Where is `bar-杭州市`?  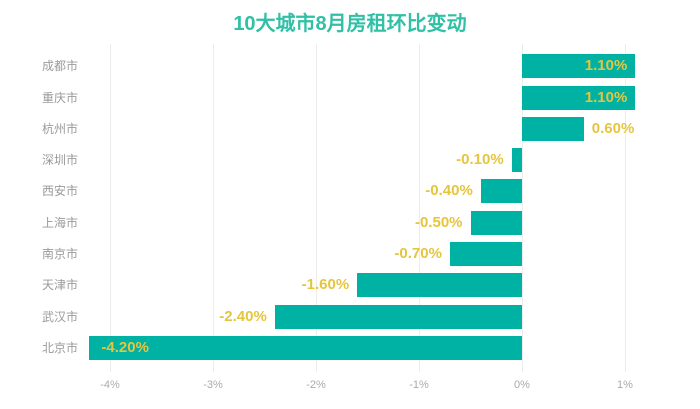
bar-杭州市 is located at coordinates (553, 128).